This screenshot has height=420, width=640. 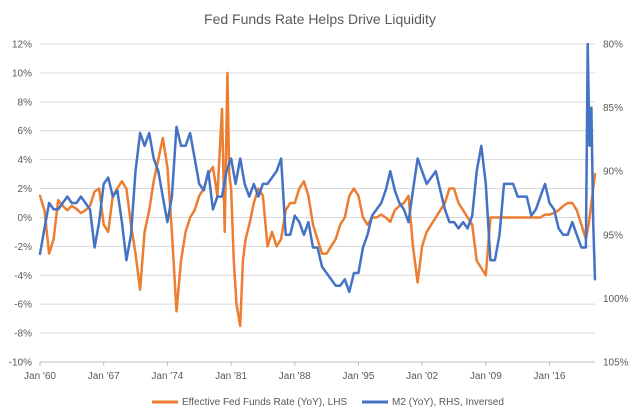 I want to click on x-tick-label: Jan '88, so click(x=295, y=376).